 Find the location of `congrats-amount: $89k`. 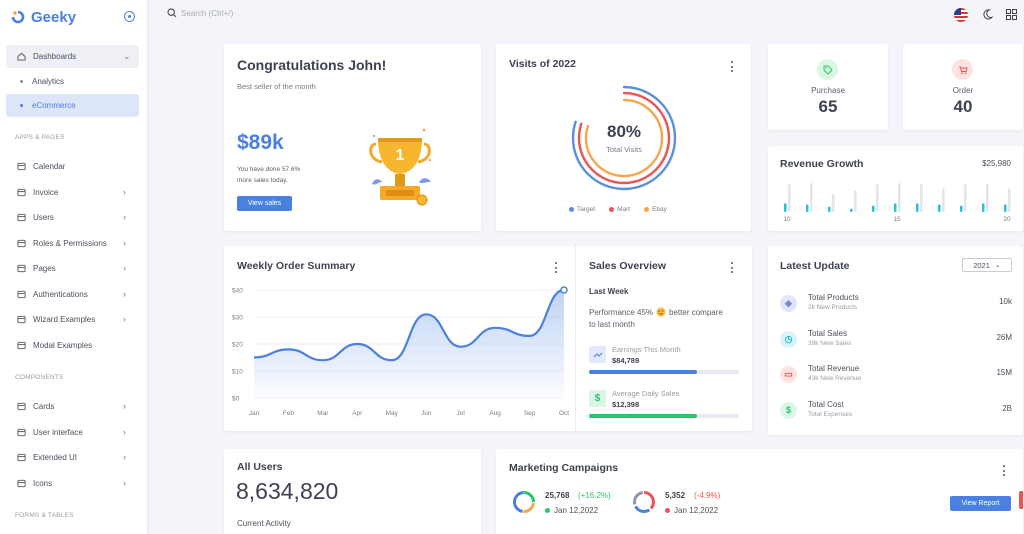

congrats-amount: $89k is located at coordinates (260, 142).